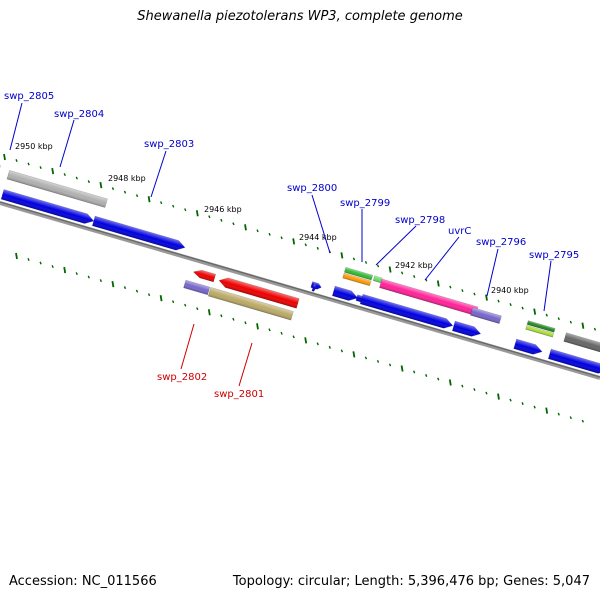 The width and height of the screenshot is (600, 600). What do you see at coordinates (182, 377) in the screenshot?
I see `gene-label-swp-2802: swp_2802` at bounding box center [182, 377].